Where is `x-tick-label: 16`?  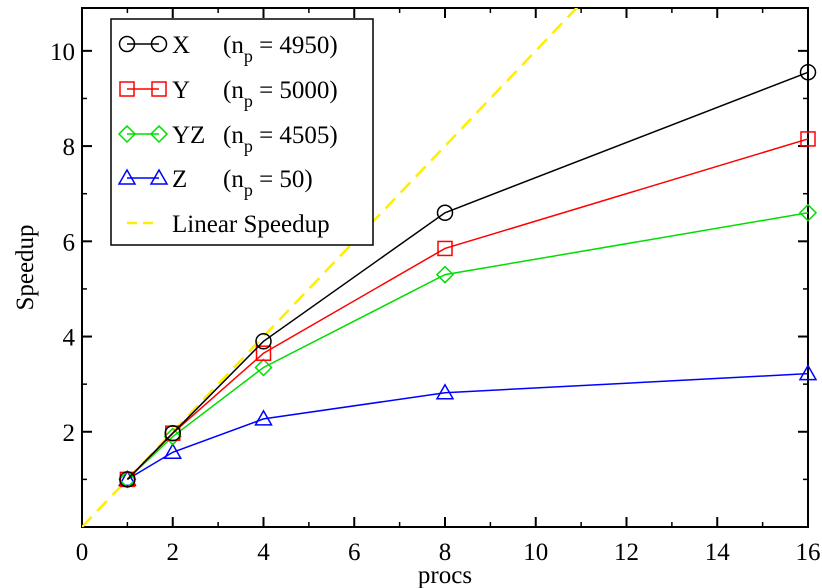 x-tick-label: 16 is located at coordinates (808, 552).